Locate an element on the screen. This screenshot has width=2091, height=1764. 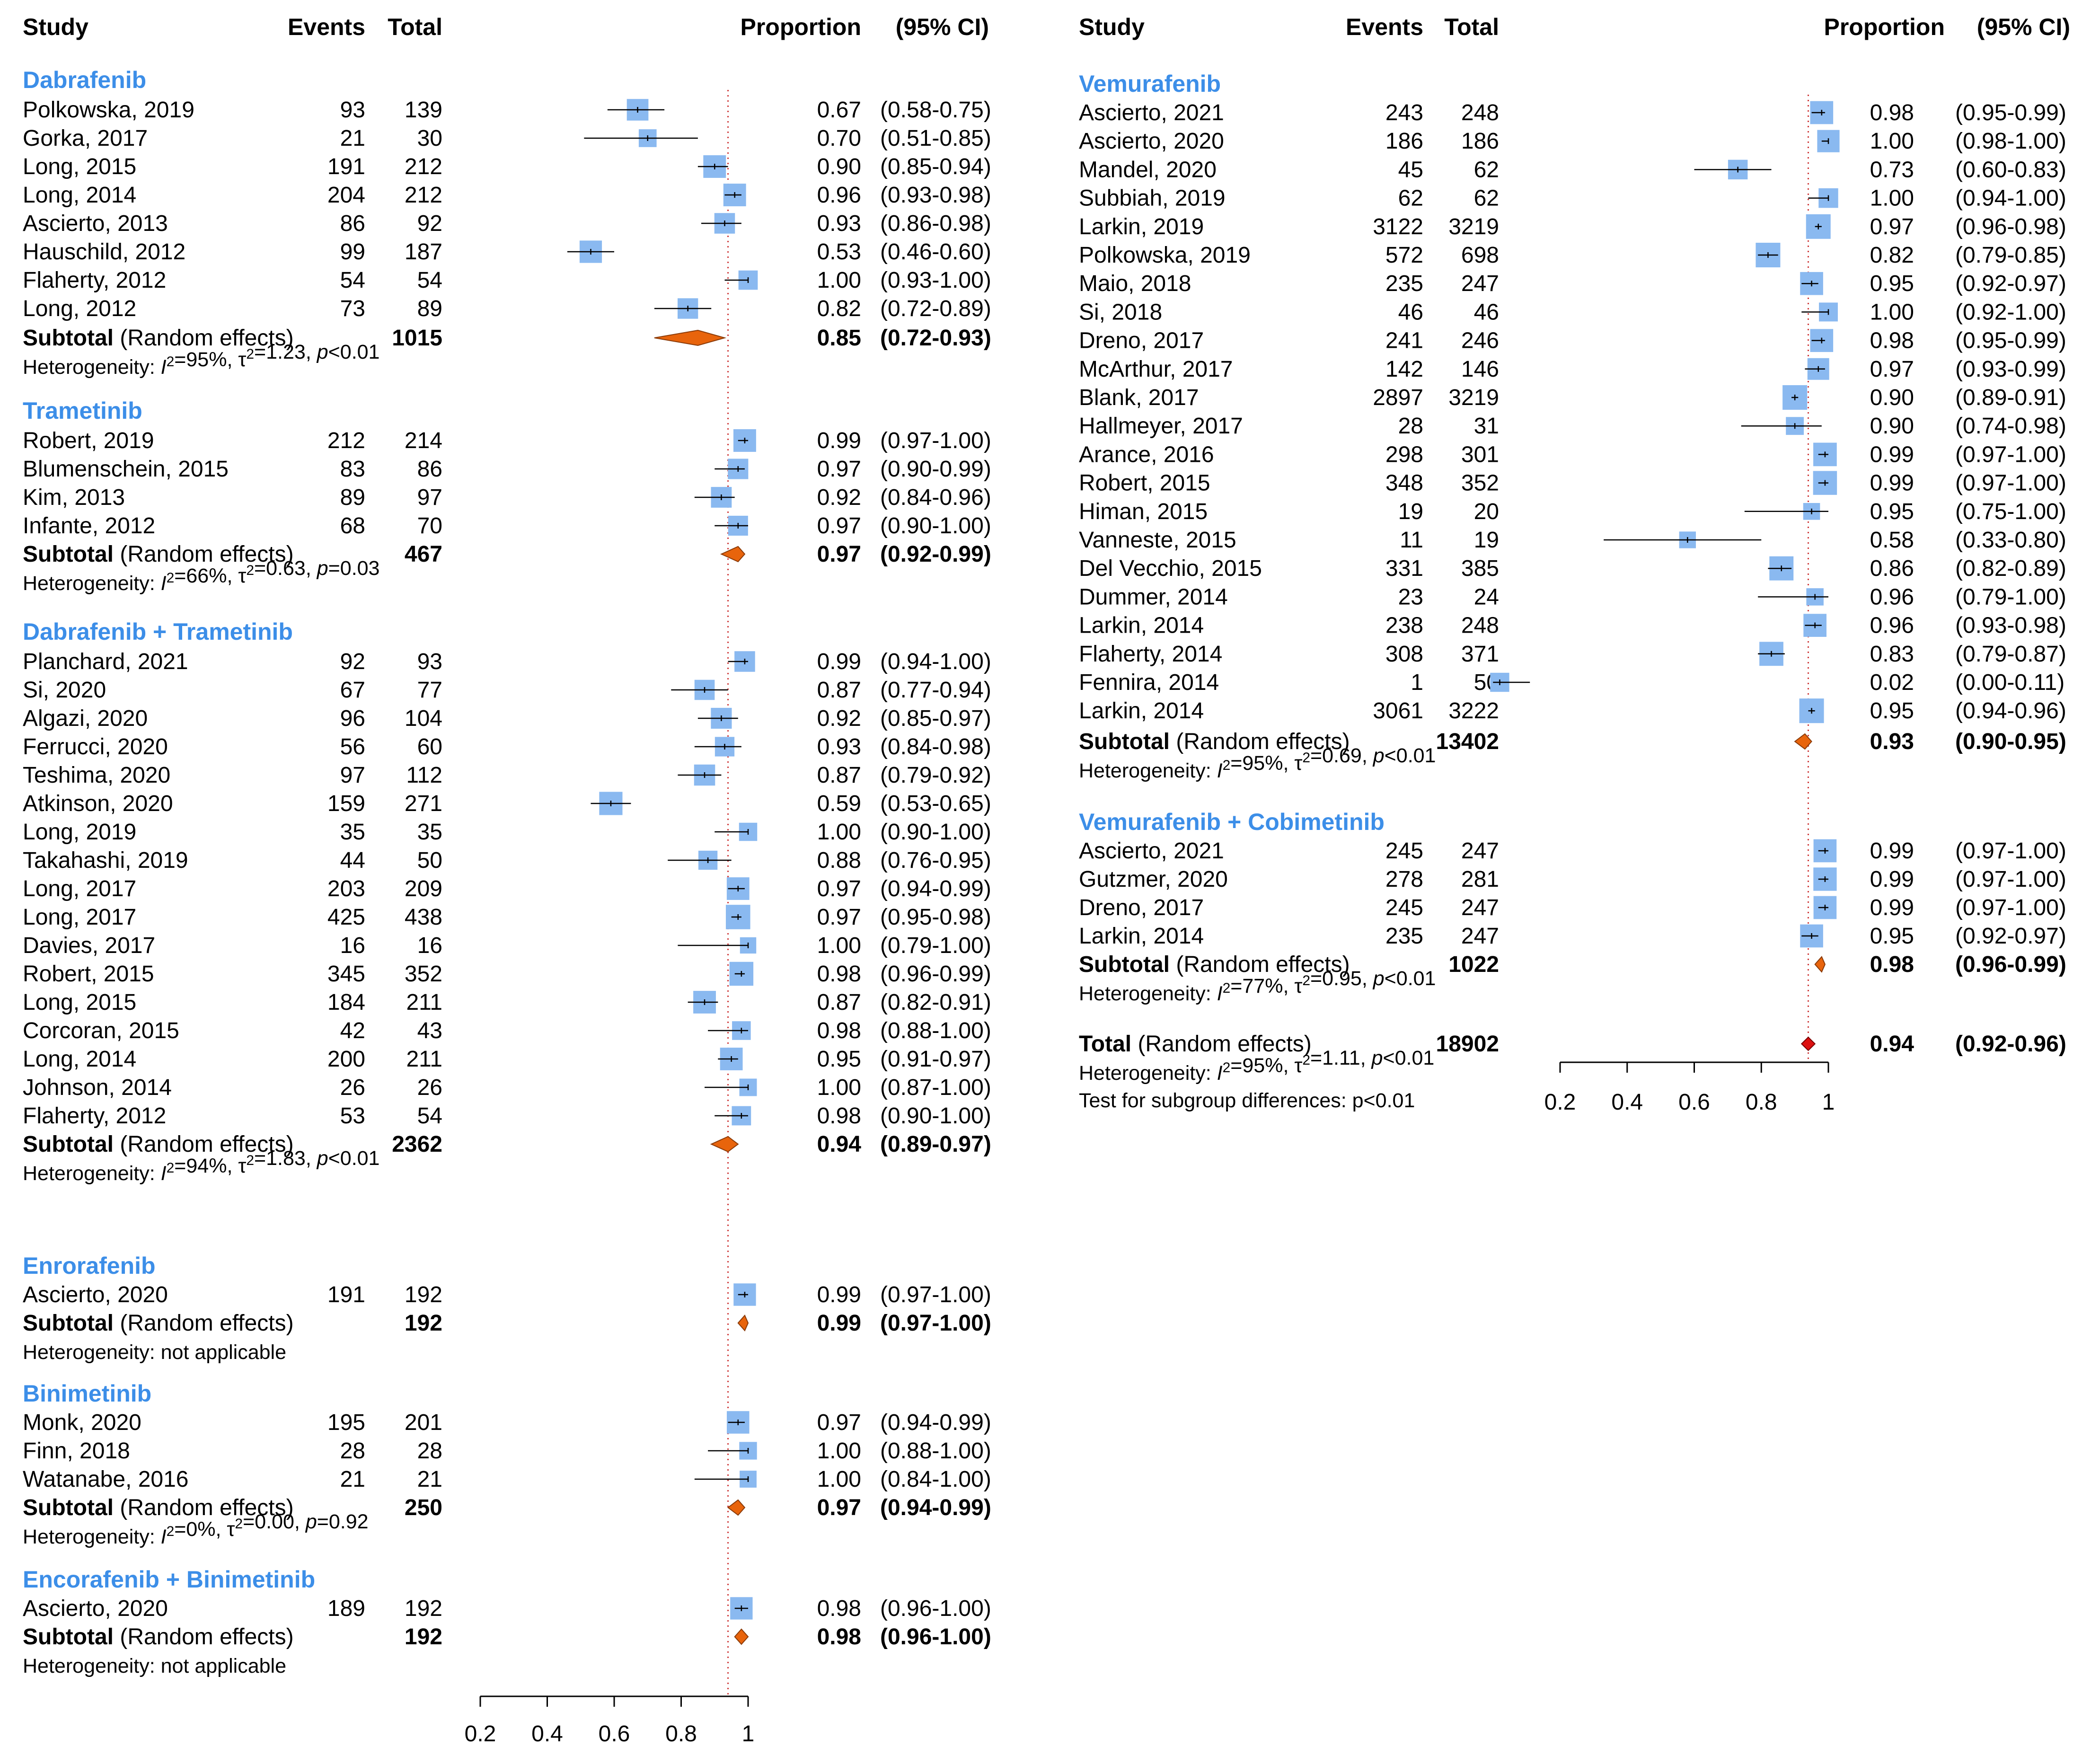
study-ci: (0.79-0.85) is located at coordinates (2010, 255).